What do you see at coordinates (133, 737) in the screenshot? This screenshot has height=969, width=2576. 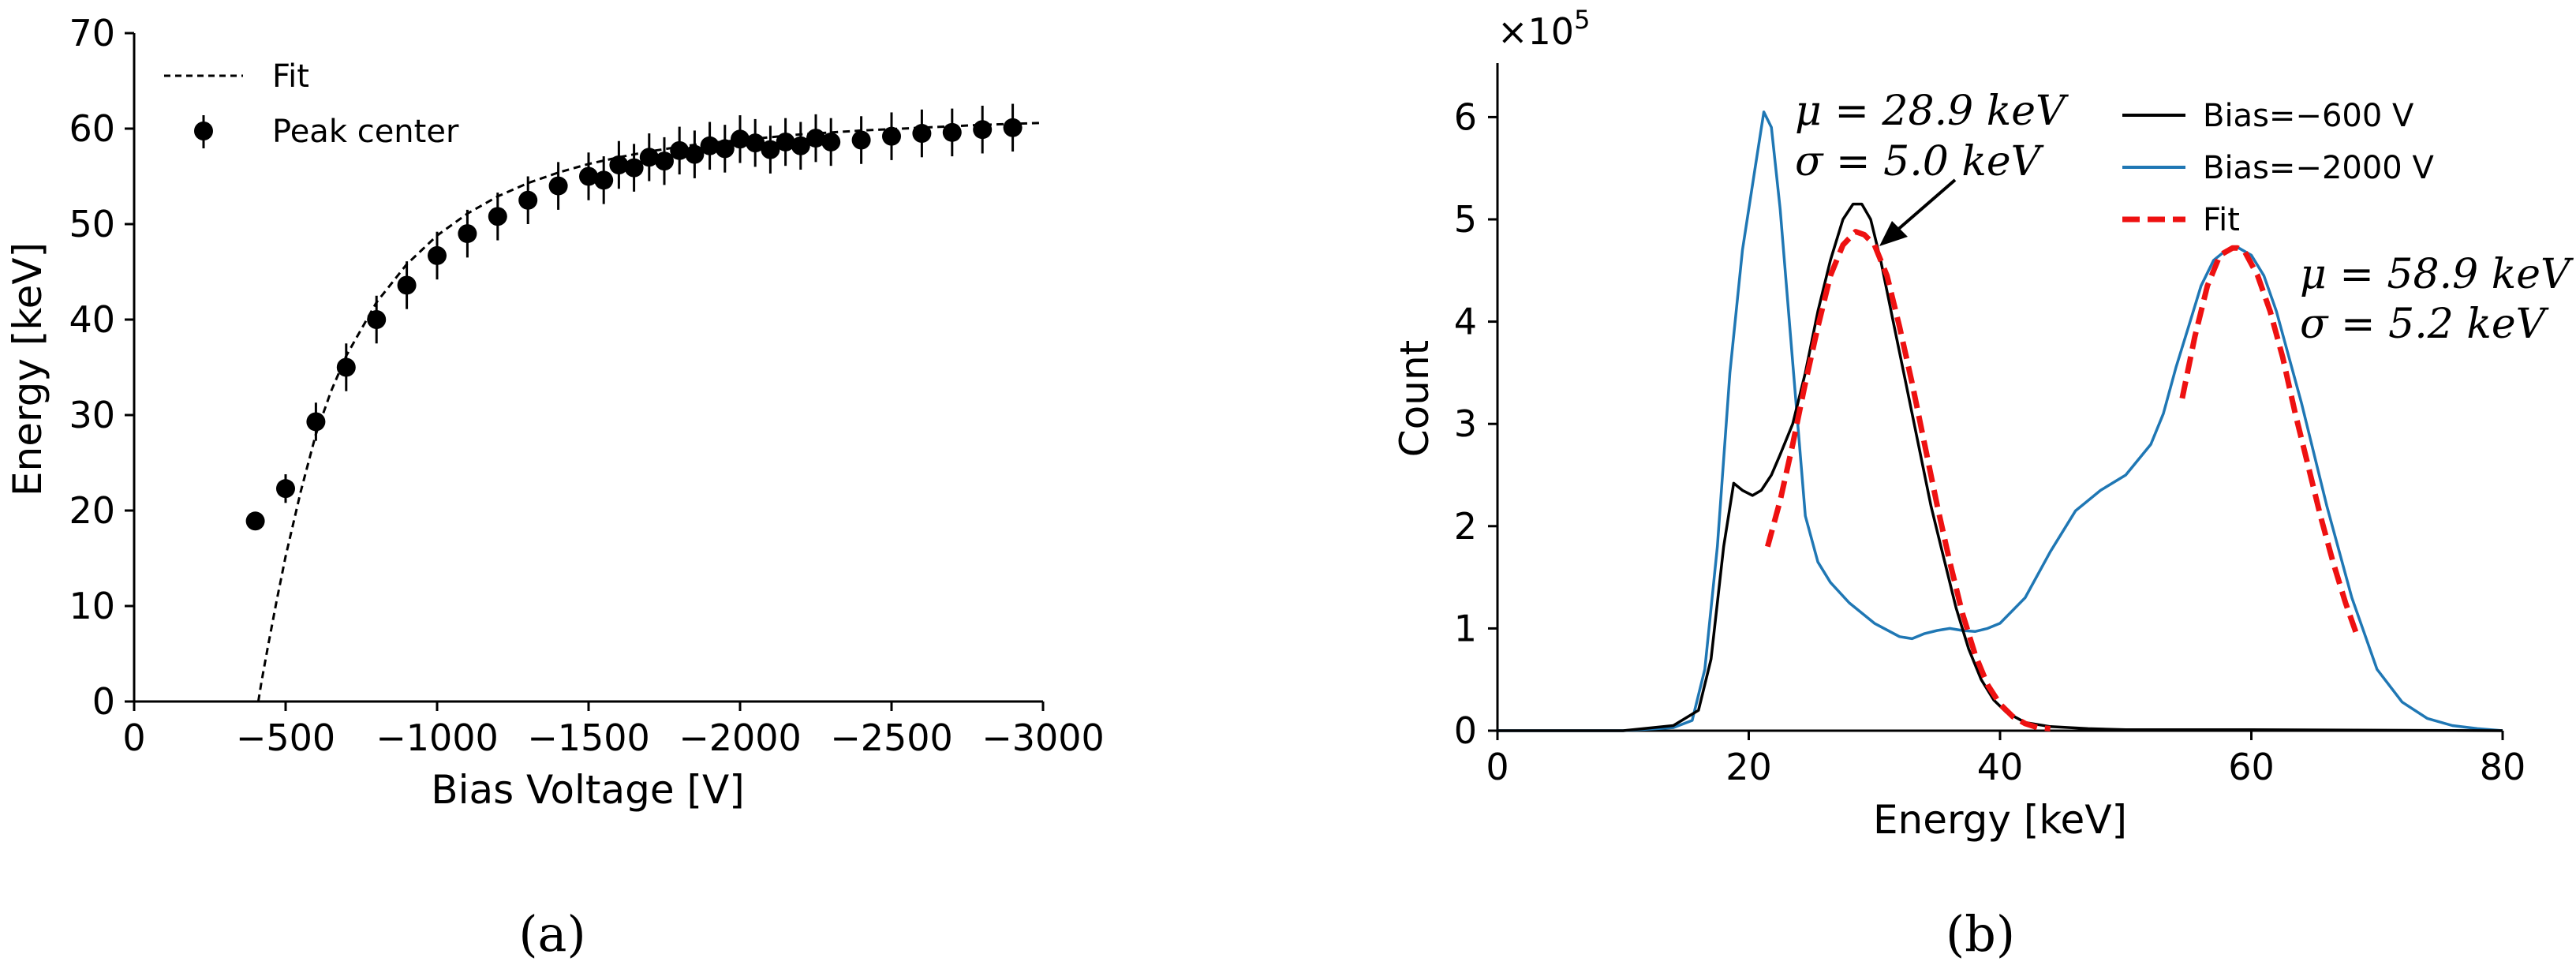 I see `x-tick-label-a: 0` at bounding box center [133, 737].